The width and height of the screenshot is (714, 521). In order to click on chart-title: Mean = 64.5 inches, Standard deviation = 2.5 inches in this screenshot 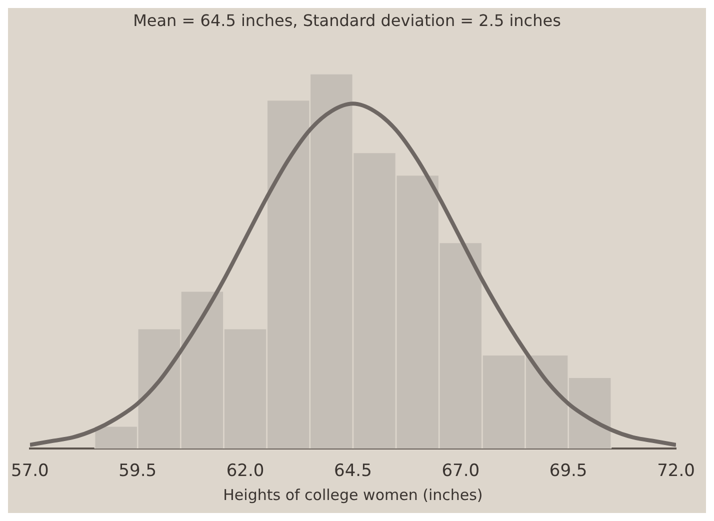, I will do `click(347, 20)`.